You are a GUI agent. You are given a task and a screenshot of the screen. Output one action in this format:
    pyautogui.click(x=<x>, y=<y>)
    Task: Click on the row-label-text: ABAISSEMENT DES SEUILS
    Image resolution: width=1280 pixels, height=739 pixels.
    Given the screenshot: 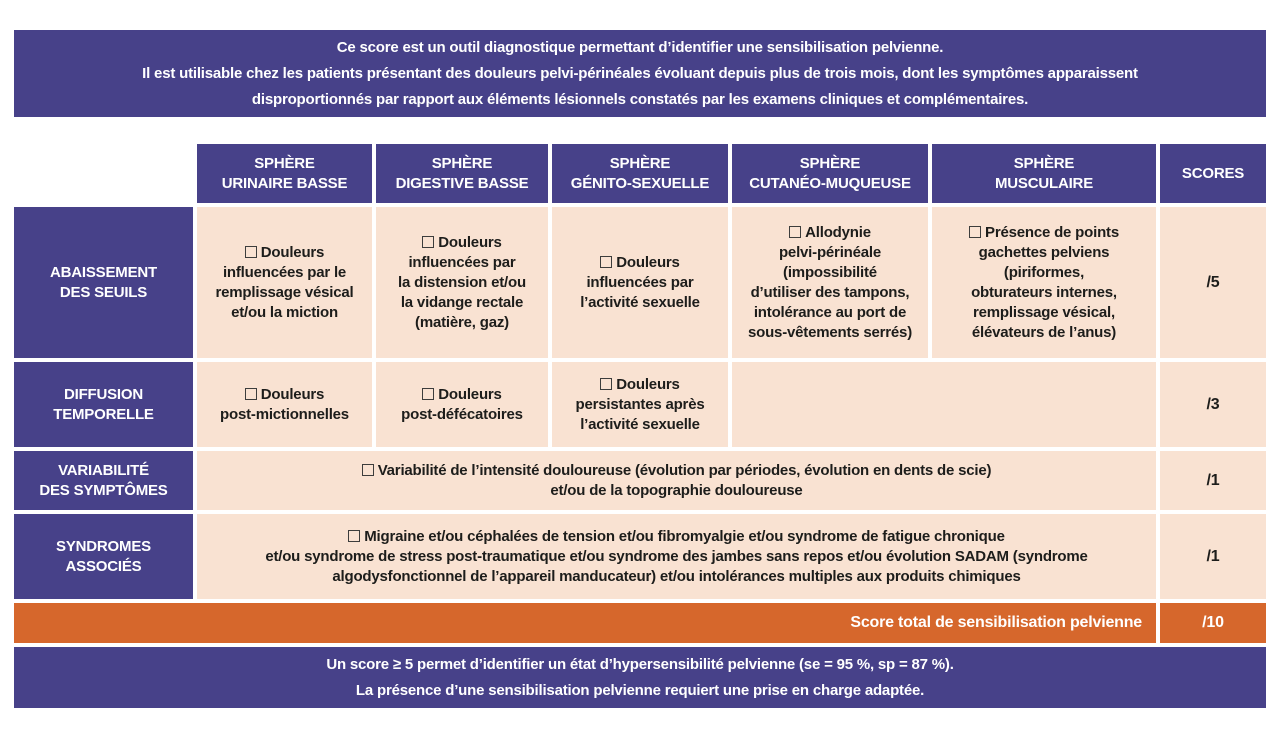 What is the action you would take?
    pyautogui.click(x=103, y=282)
    